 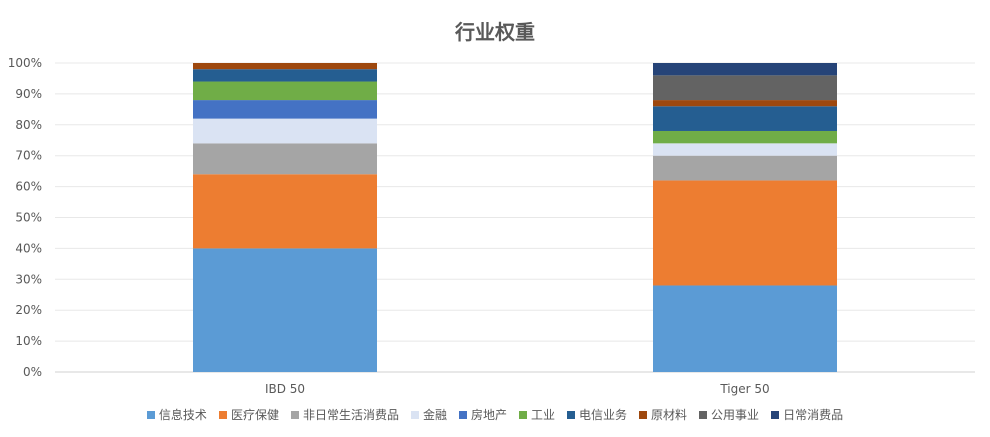 I want to click on legend-item: 非日常生活消费品, so click(x=344, y=414).